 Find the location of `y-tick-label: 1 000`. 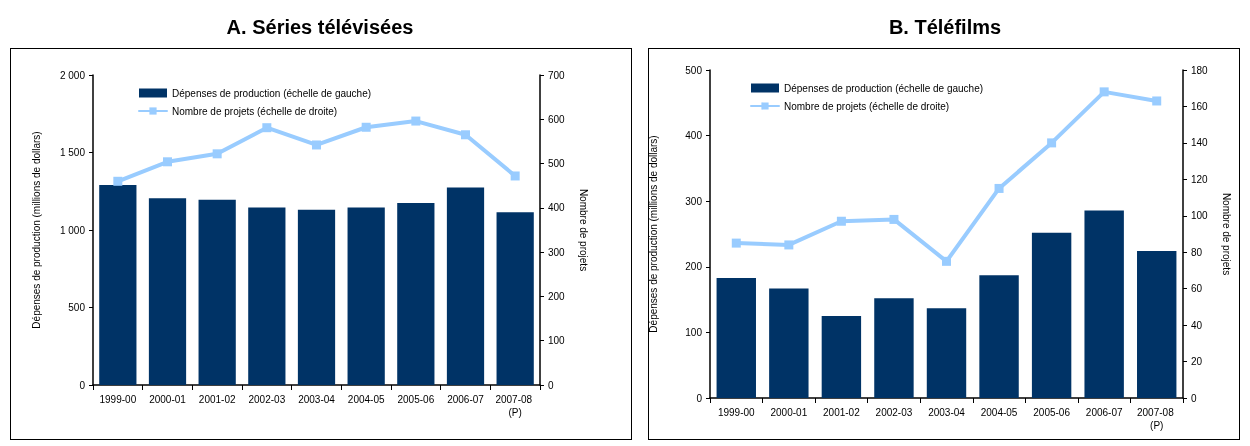

y-tick-label: 1 000 is located at coordinates (72, 230).